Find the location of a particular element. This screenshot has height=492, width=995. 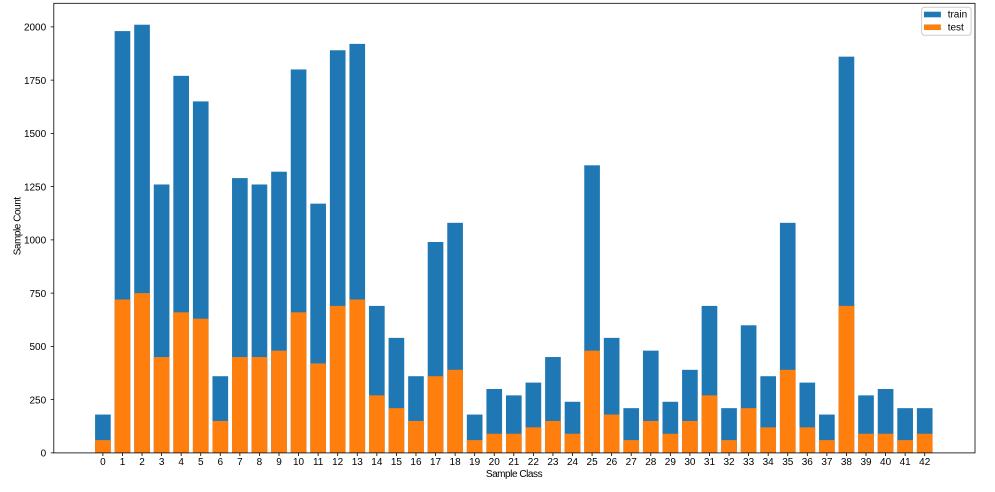

svg-text: 36 is located at coordinates (808, 462).